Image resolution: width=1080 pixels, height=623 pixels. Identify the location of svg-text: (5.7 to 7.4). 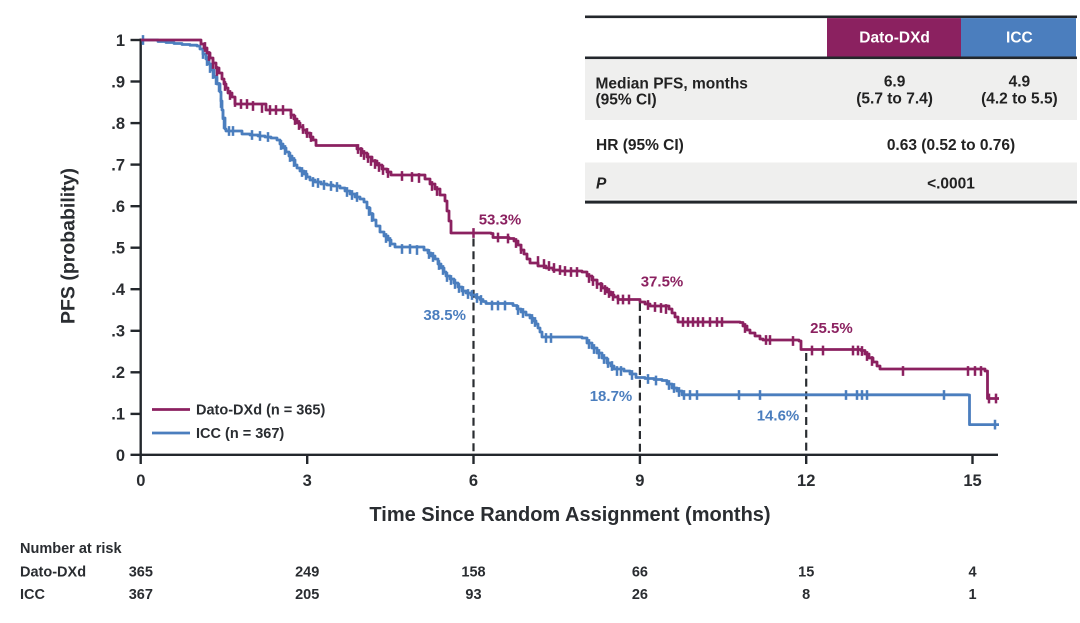
(894, 98).